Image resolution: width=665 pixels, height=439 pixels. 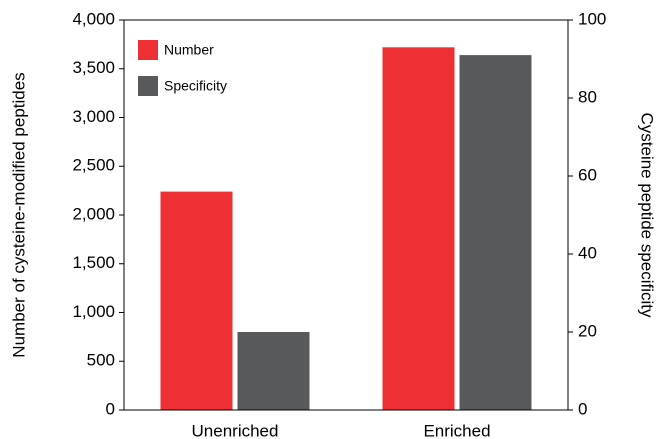 What do you see at coordinates (235, 430) in the screenshot?
I see `x-tick-label: Unenriched` at bounding box center [235, 430].